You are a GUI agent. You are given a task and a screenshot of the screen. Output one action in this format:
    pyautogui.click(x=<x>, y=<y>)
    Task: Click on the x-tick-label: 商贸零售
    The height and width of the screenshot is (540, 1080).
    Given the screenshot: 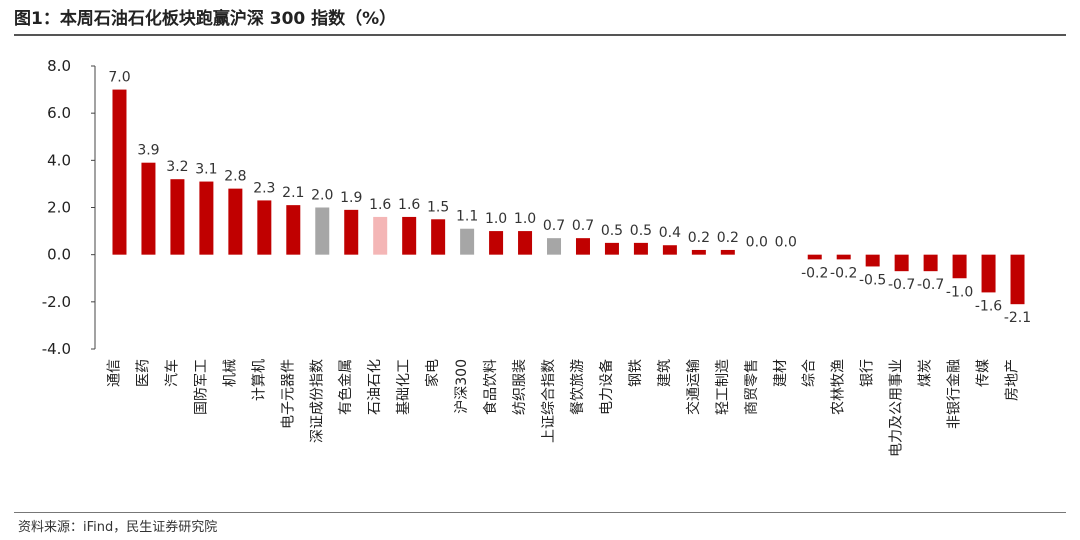 What is the action you would take?
    pyautogui.click(x=752, y=387)
    